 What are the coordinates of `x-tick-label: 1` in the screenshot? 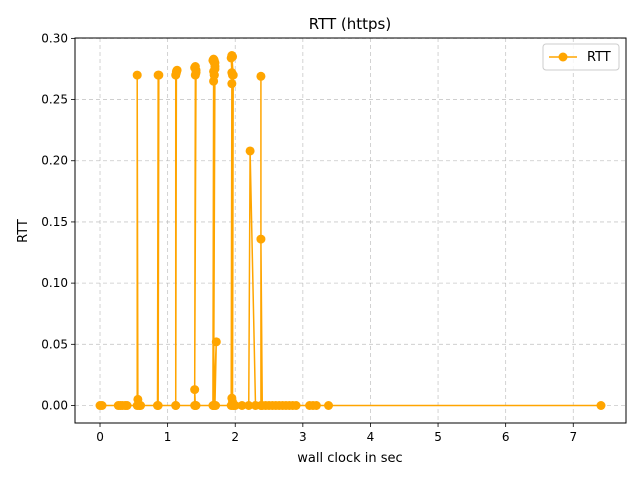 It's located at (168, 437).